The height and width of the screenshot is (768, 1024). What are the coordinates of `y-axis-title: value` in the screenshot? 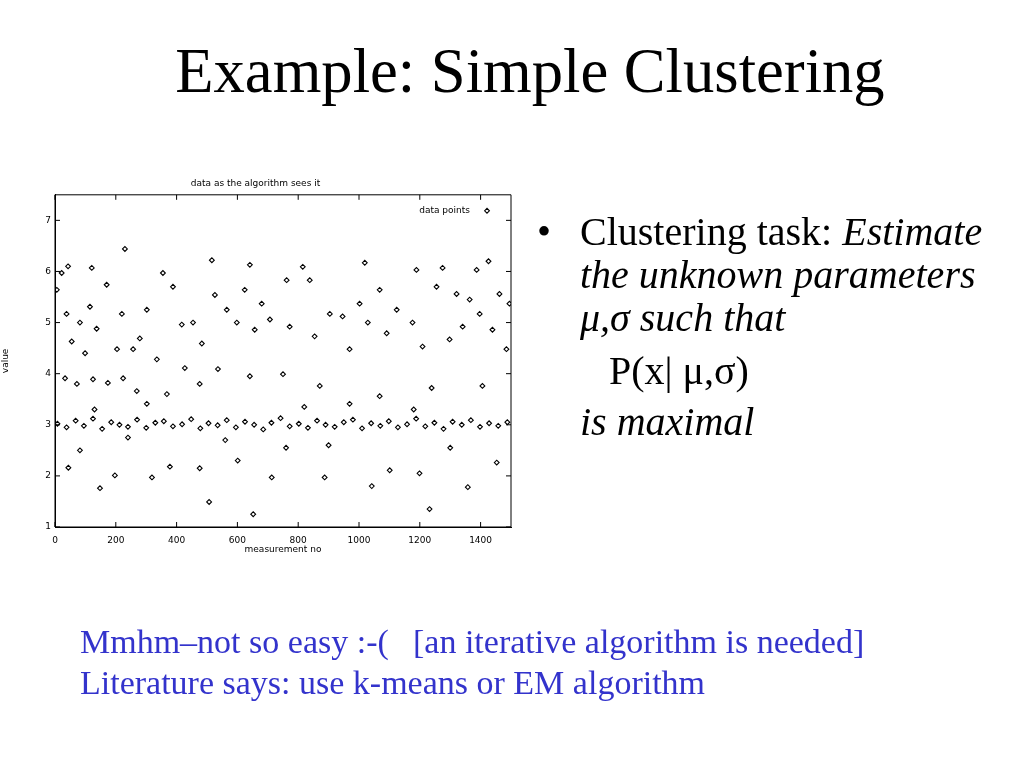 It's located at (5, 361).